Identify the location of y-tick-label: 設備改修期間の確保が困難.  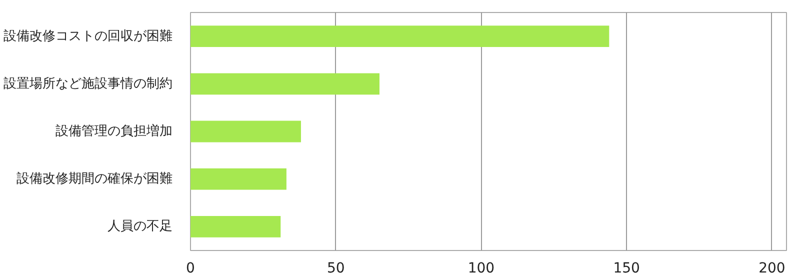
(94, 179).